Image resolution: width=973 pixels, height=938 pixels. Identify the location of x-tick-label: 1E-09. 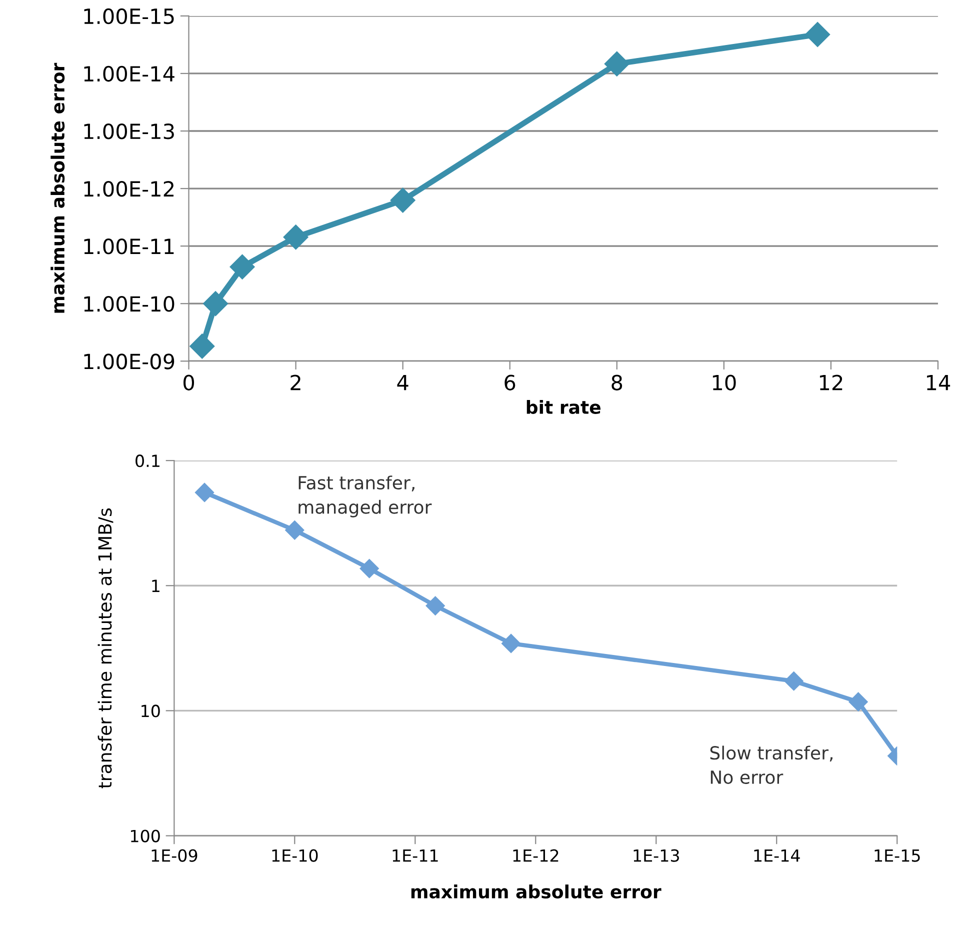
(175, 855).